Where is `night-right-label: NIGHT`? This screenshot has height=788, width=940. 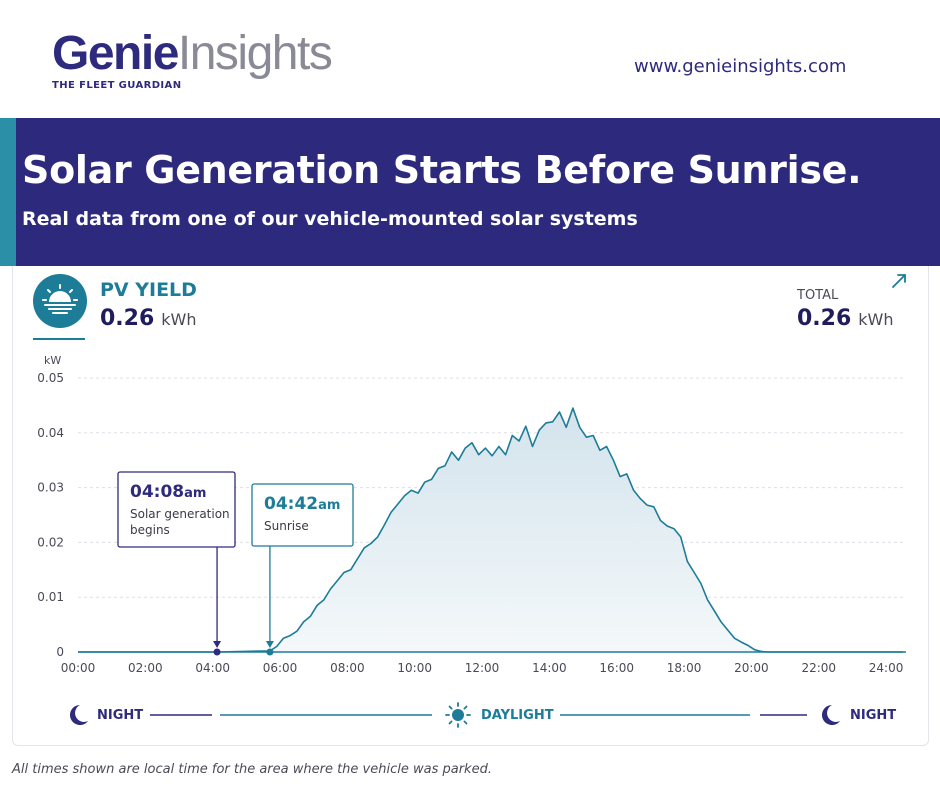
night-right-label: NIGHT is located at coordinates (873, 715).